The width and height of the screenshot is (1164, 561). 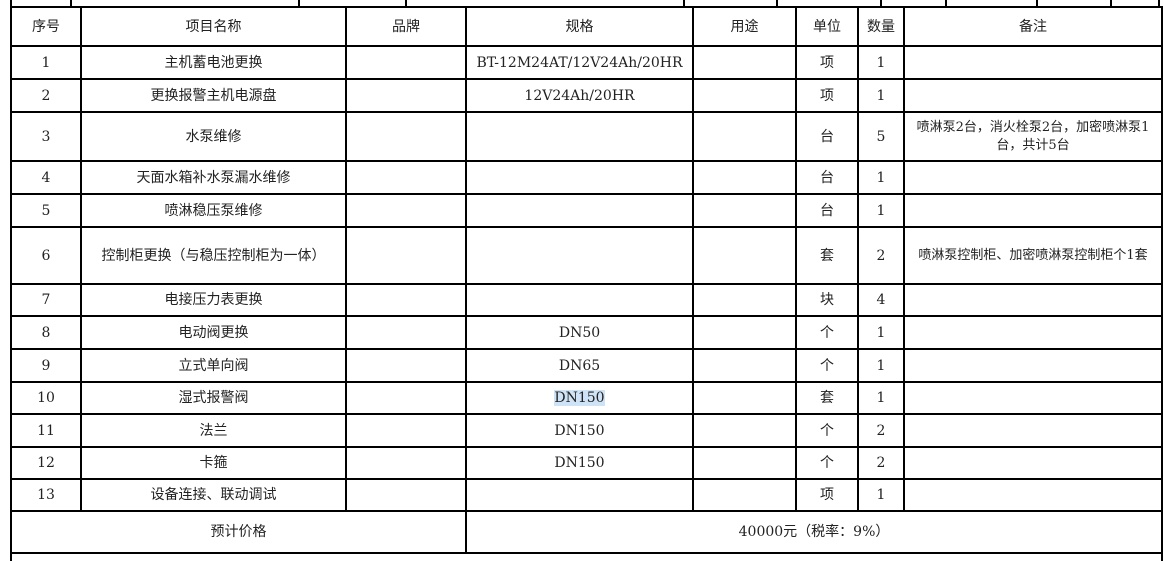 What do you see at coordinates (213, 365) in the screenshot?
I see `cell-name: 立式单向阀` at bounding box center [213, 365].